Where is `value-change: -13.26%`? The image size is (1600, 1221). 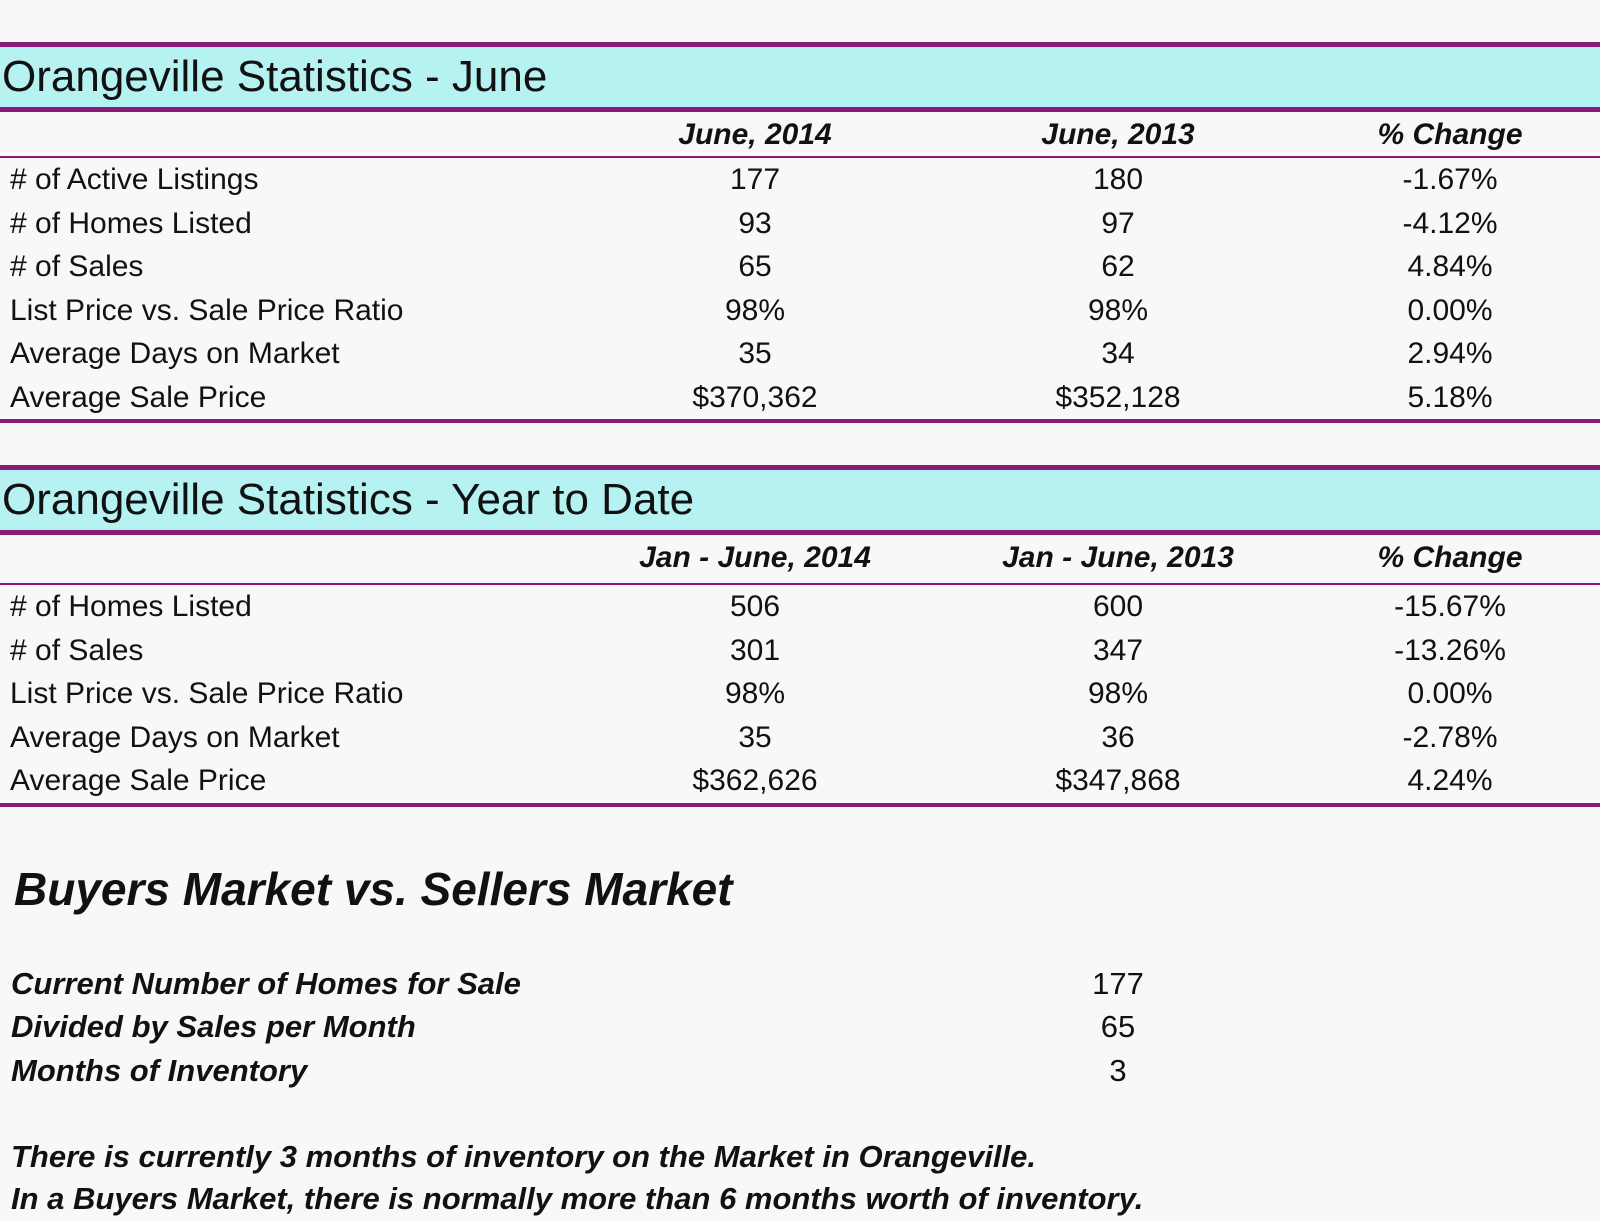
value-change: -13.26% is located at coordinates (1450, 650).